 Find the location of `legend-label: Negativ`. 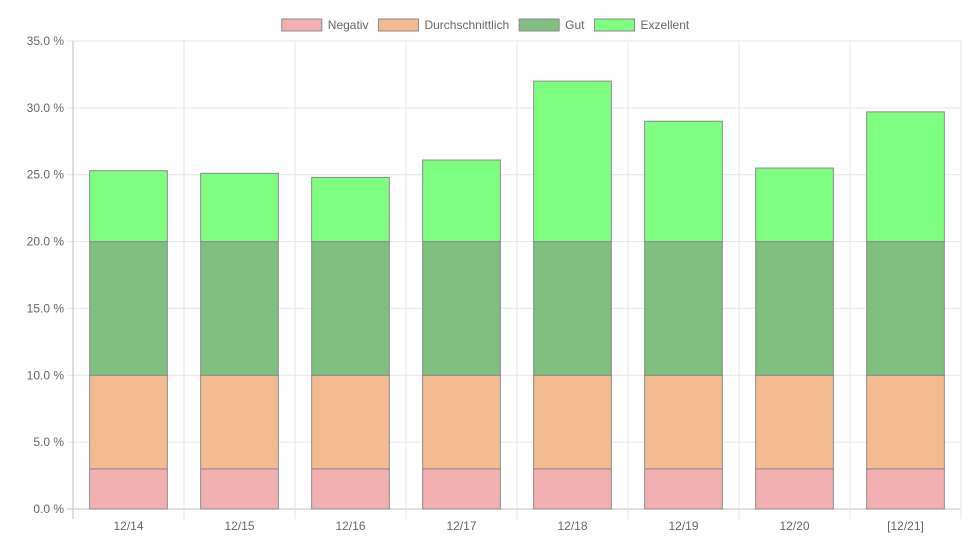

legend-label: Negativ is located at coordinates (348, 25).